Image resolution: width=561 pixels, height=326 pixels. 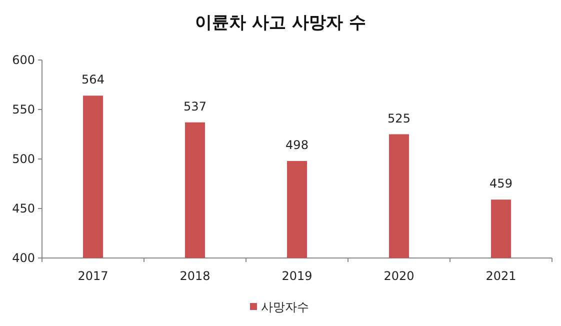 What do you see at coordinates (399, 276) in the screenshot?
I see `x-tick-label: 2020` at bounding box center [399, 276].